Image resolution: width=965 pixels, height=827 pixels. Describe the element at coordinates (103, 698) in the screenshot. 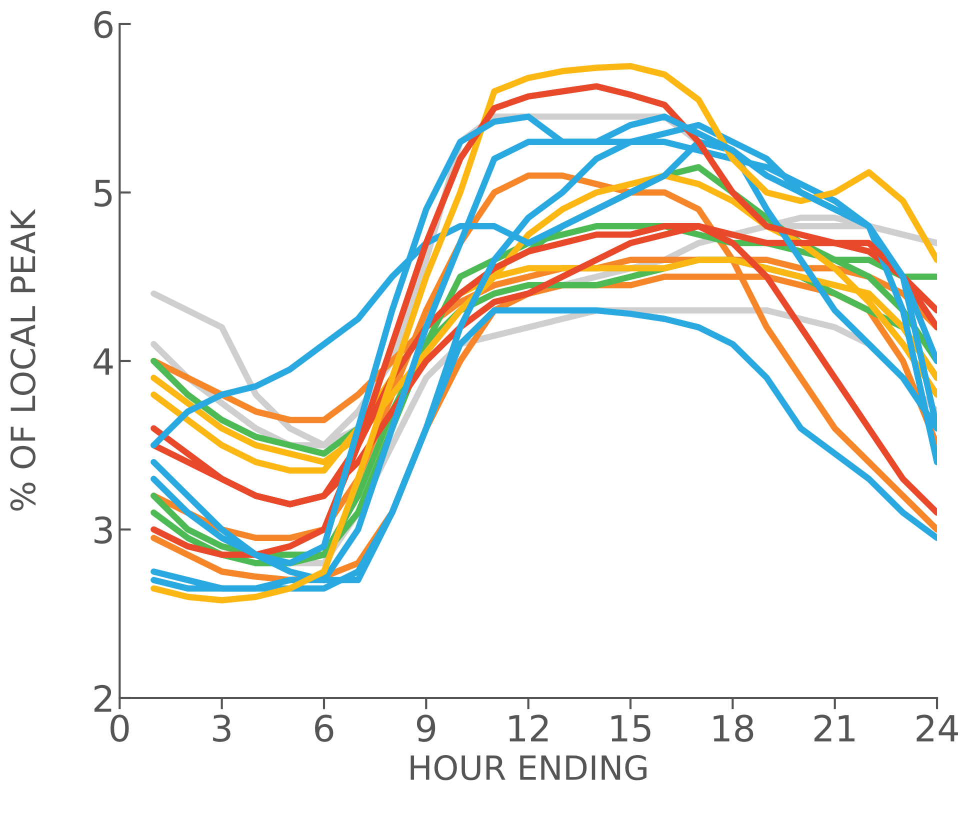

I see `y-tick-label: 2` at that location.